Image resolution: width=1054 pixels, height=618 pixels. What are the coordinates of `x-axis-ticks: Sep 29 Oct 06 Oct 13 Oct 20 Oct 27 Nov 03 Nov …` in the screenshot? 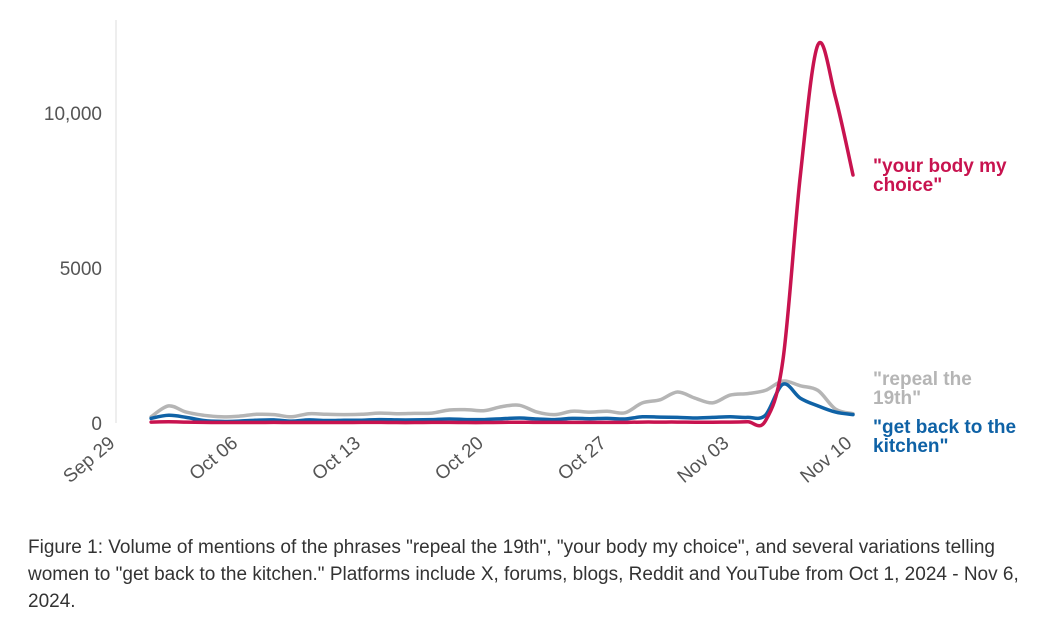 It's located at (458, 460).